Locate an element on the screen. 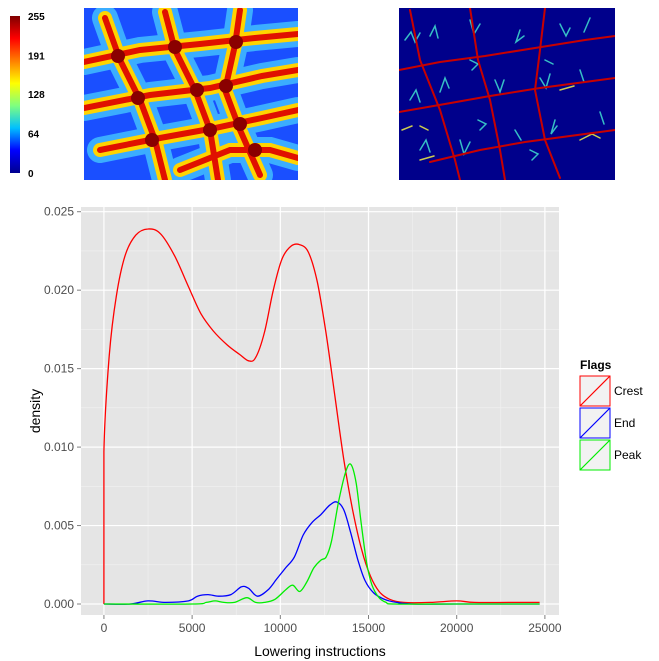 This screenshot has height=661, width=659. series-line-peak is located at coordinates (321, 534).